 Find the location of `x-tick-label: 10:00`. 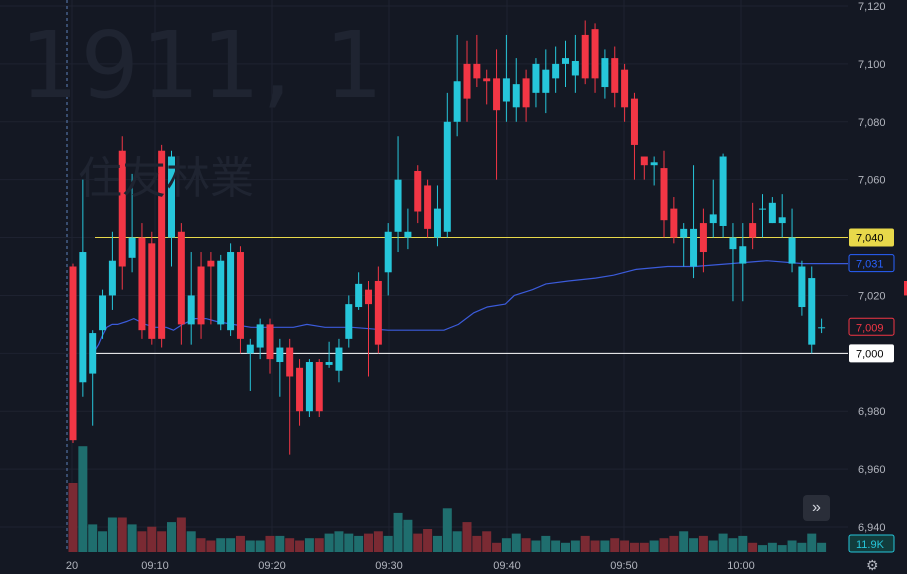

x-tick-label: 10:00 is located at coordinates (741, 566).